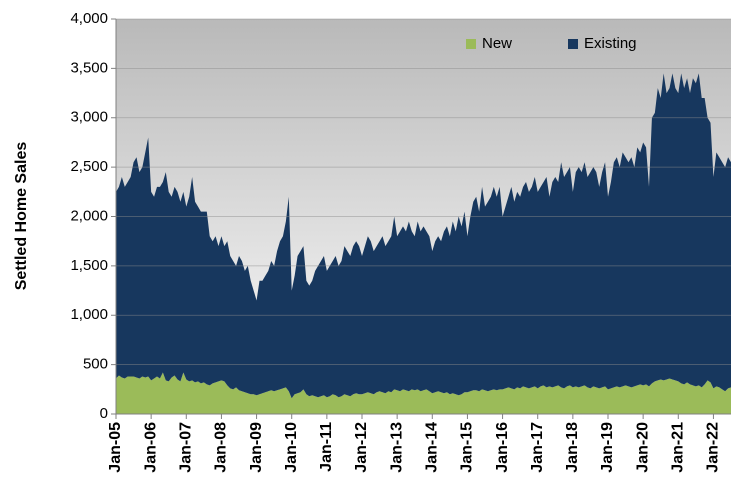 The image size is (731, 494). Describe the element at coordinates (89, 18) in the screenshot. I see `y-tick-label: 4,000` at that location.